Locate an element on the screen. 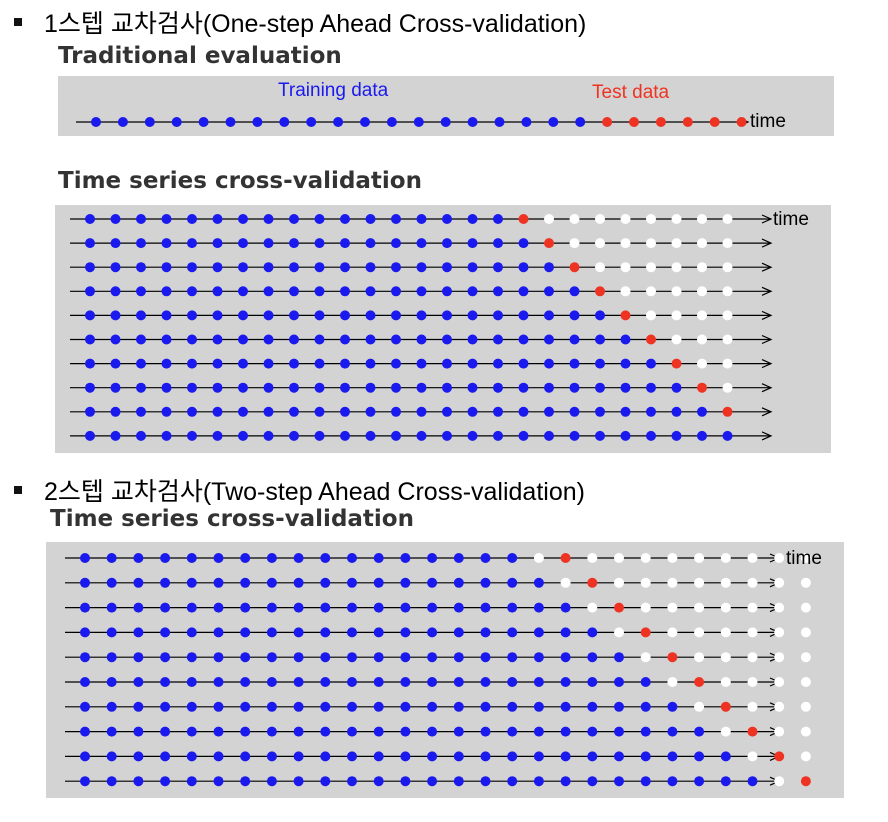 The image size is (888, 822). cv1-time-label: time is located at coordinates (791, 219).